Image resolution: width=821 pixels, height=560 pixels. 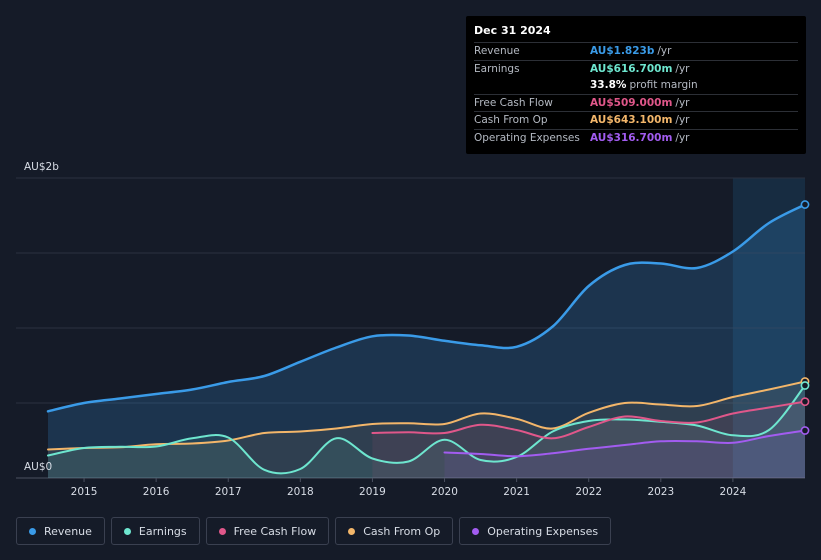 I want to click on endpoint-operating-expenses, so click(x=805, y=430).